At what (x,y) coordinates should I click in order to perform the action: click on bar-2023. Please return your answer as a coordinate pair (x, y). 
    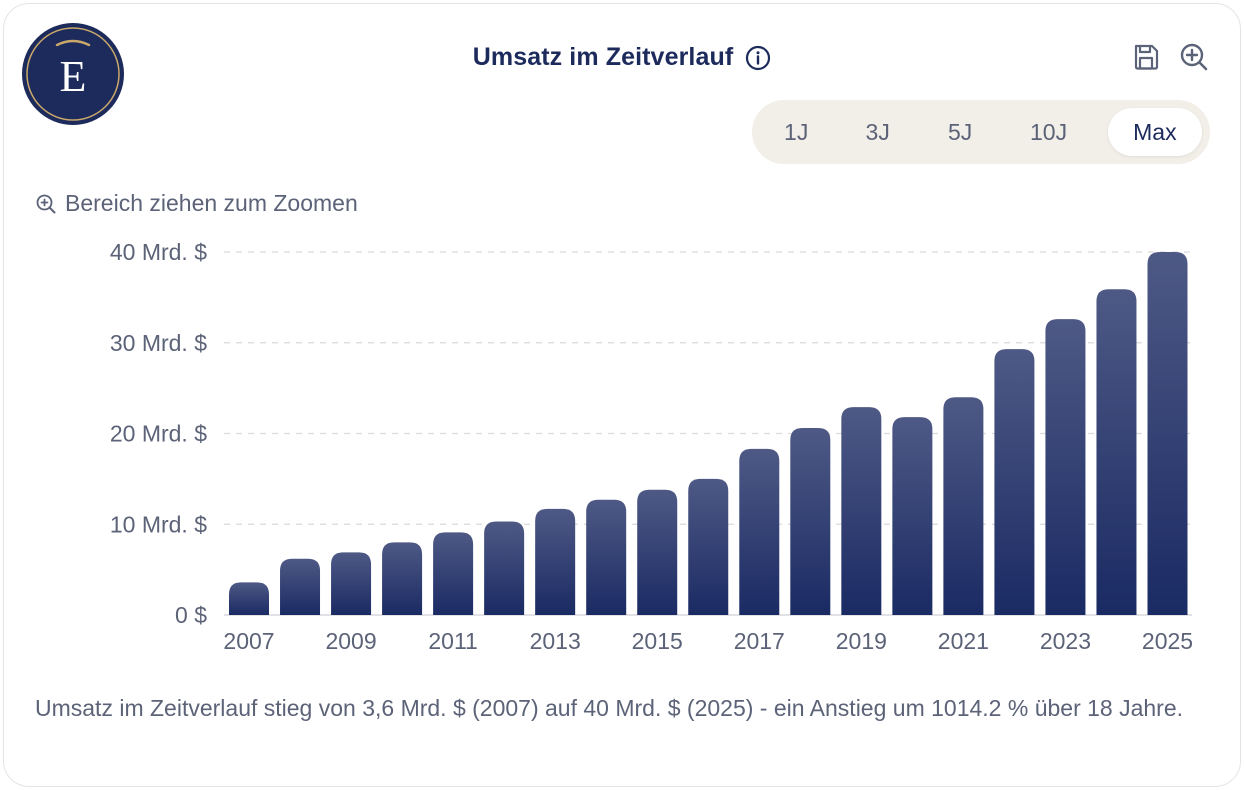
    Looking at the image, I should click on (1065, 467).